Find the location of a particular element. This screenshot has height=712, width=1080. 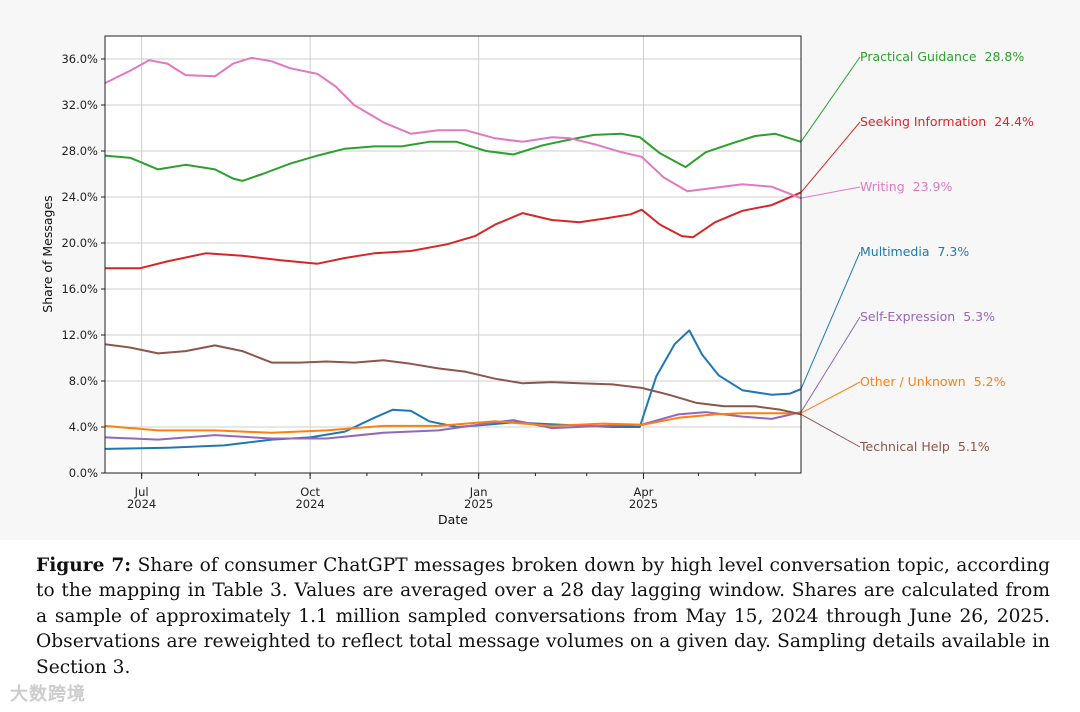

end-label-value: 7.3% is located at coordinates (954, 251).